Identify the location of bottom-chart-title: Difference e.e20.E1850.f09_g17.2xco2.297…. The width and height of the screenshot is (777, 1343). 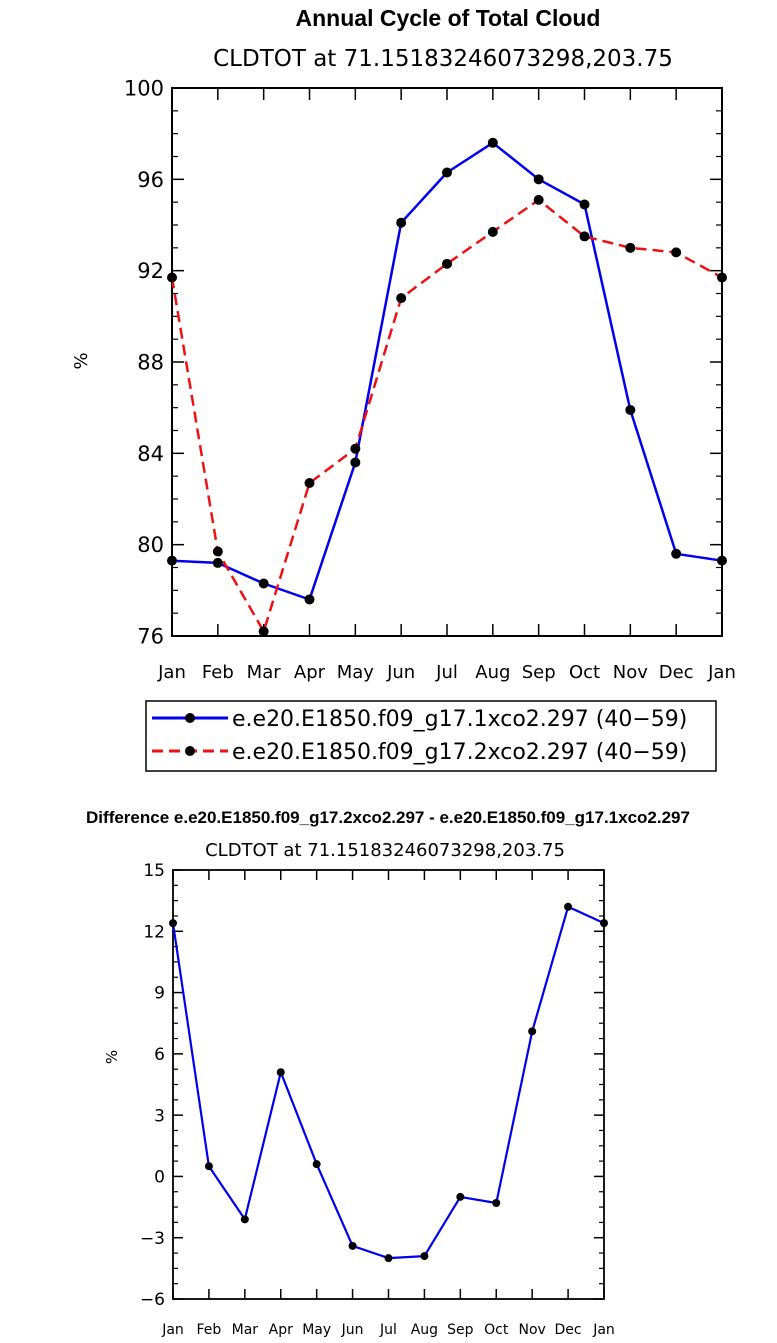
(388, 817).